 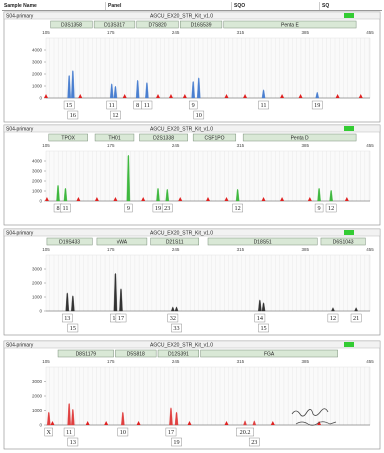 I want to click on marker-label: D16S539, so click(x=201, y=25).